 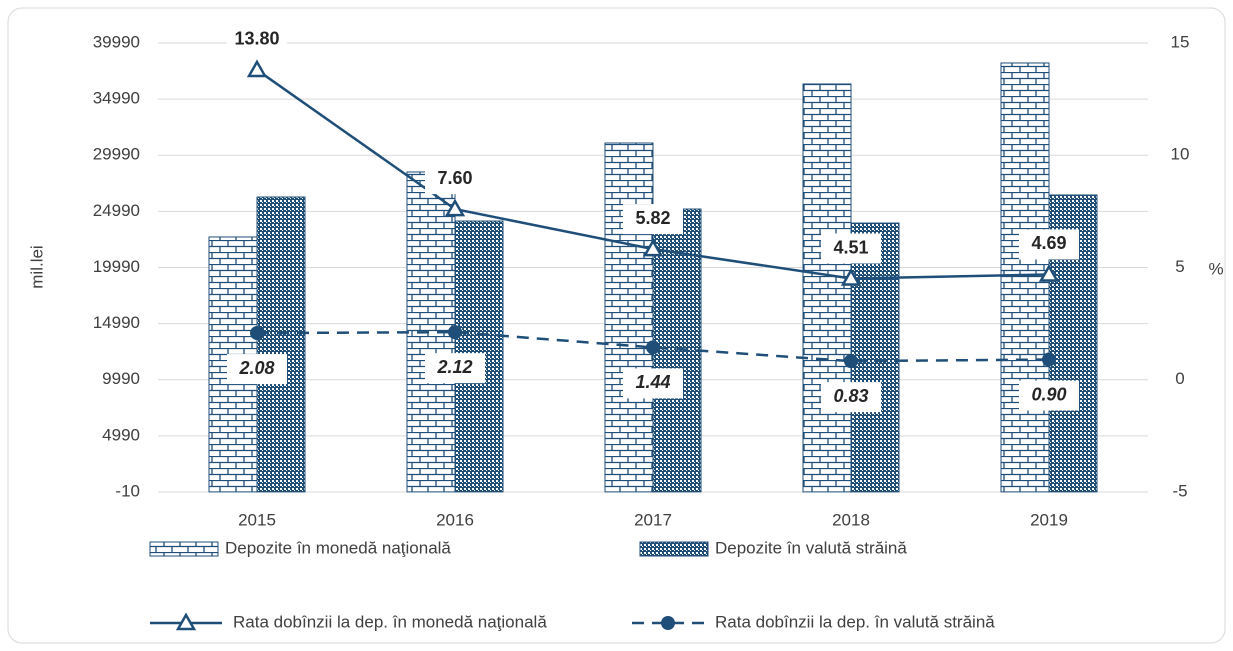 I want to click on line, so click(x=653, y=346).